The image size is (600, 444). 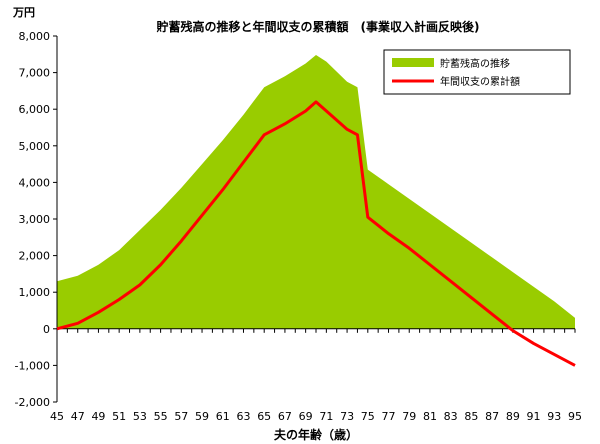 What do you see at coordinates (315, 434) in the screenshot?
I see `x-axis-label: 夫の年齢（歳）` at bounding box center [315, 434].